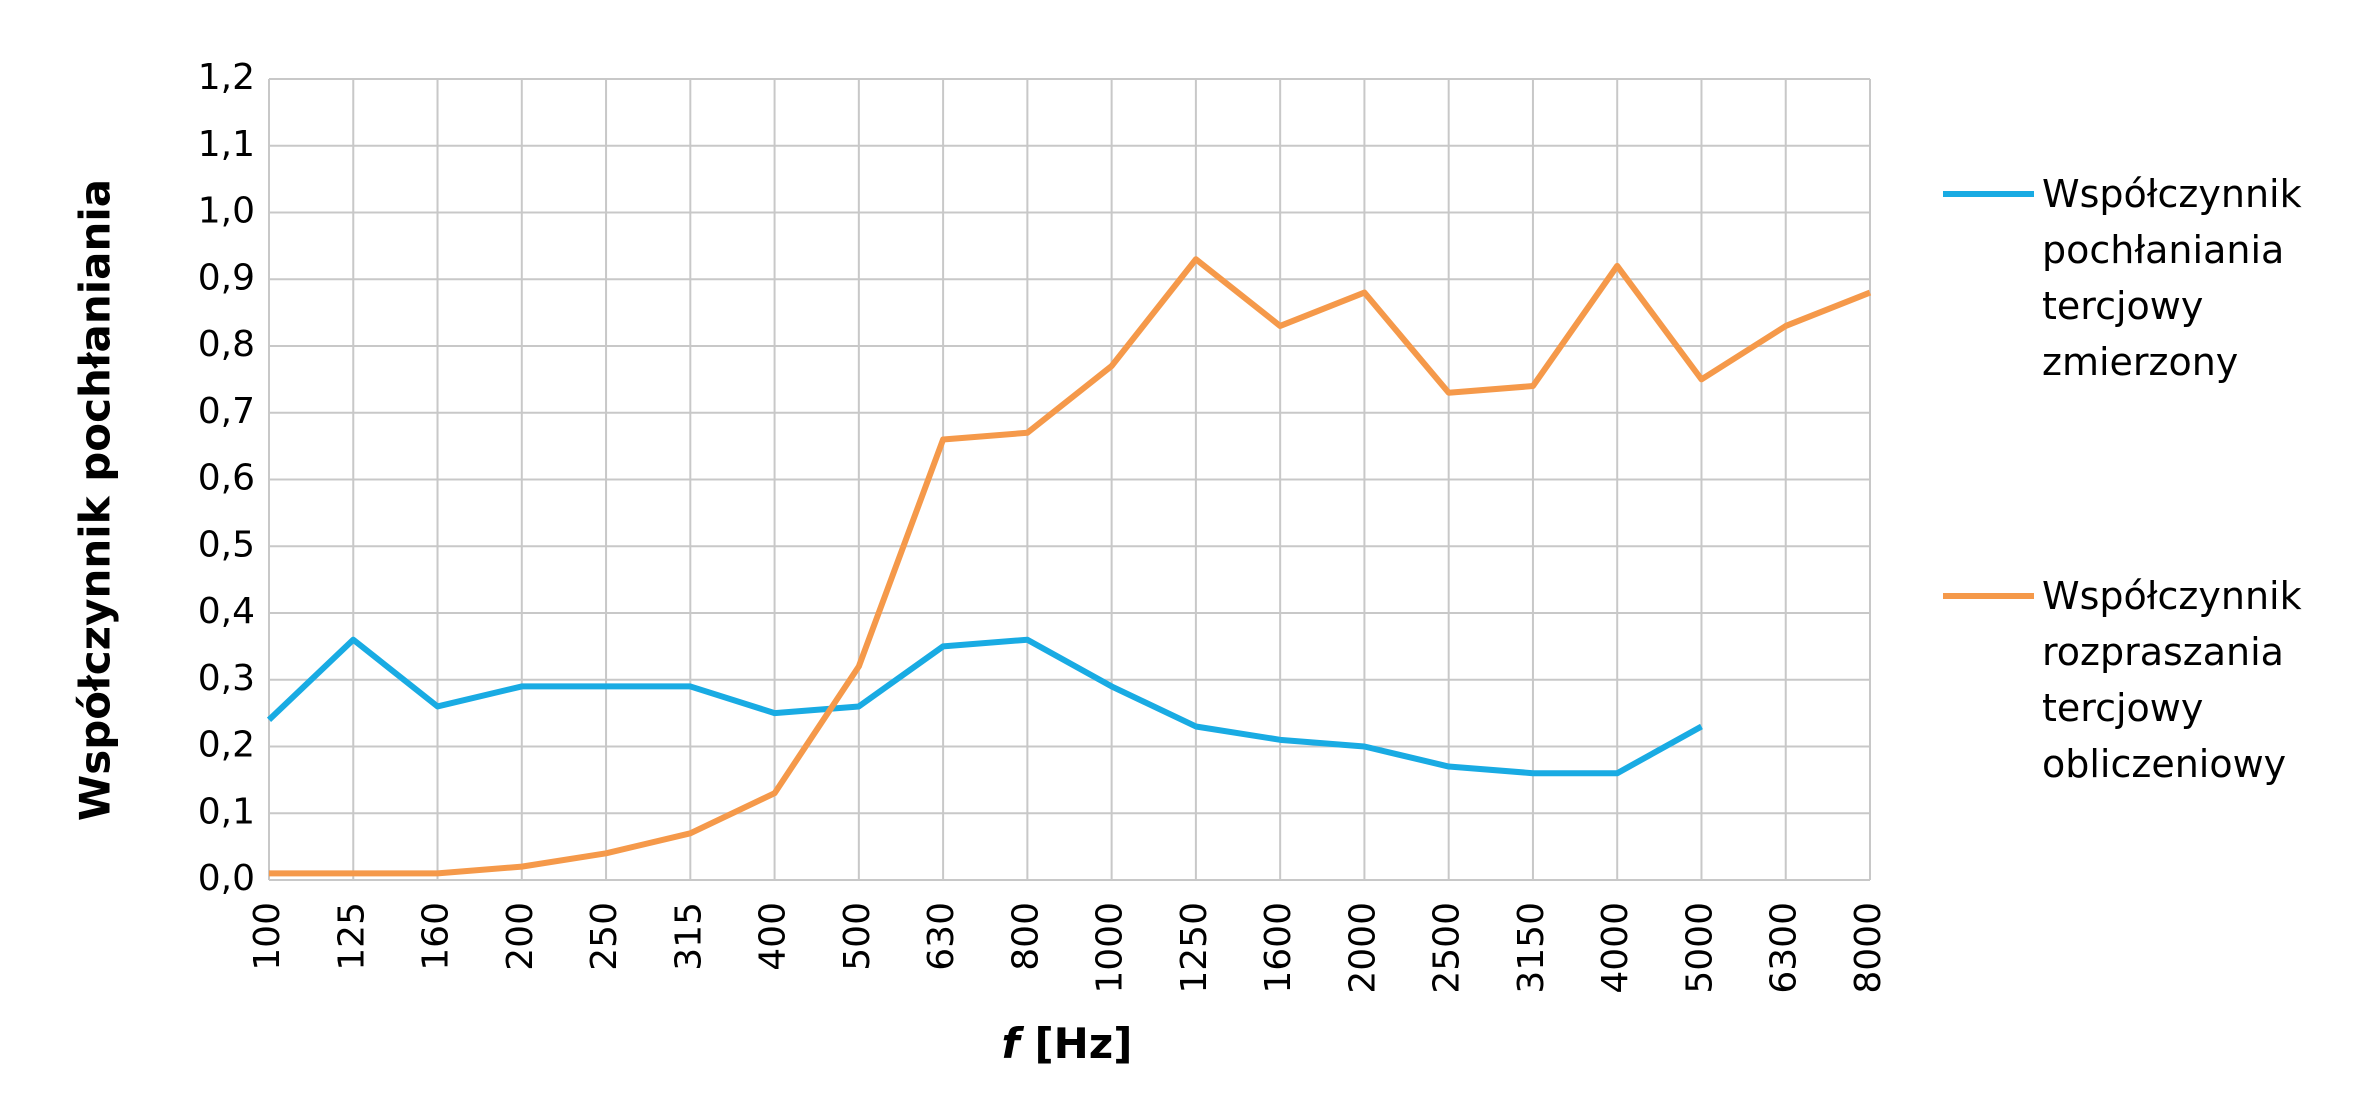 This screenshot has height=1105, width=2358. I want to click on y-tick-label: 1,2, so click(226, 77).